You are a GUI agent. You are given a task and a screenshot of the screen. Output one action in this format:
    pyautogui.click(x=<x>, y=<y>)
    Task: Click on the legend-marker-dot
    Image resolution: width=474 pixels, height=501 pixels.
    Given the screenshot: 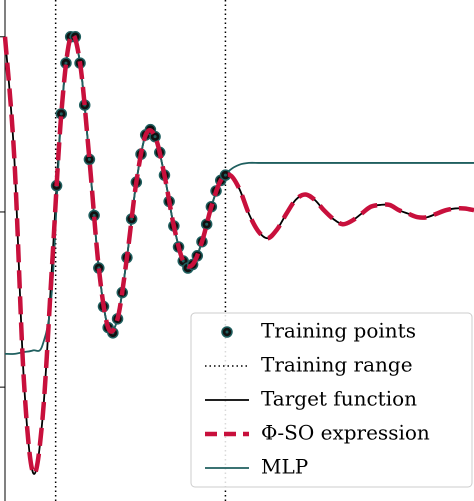 What is the action you would take?
    pyautogui.click(x=227, y=332)
    